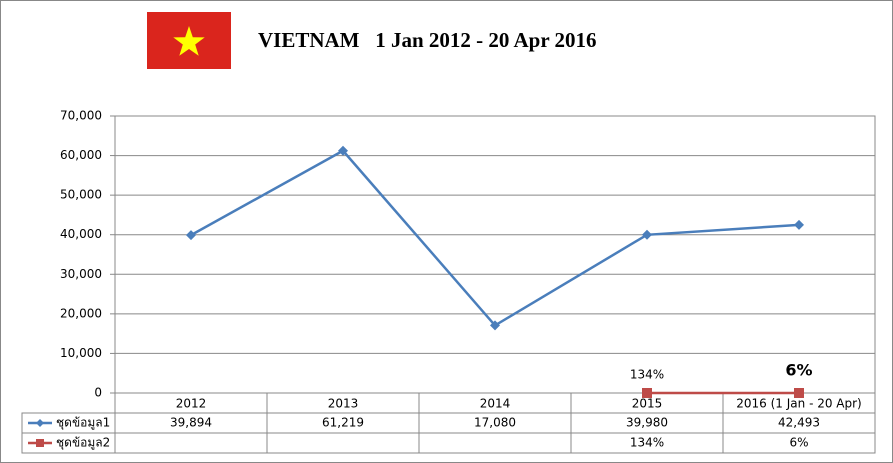 The width and height of the screenshot is (893, 463). I want to click on x-tick-label: 2012, so click(191, 404).